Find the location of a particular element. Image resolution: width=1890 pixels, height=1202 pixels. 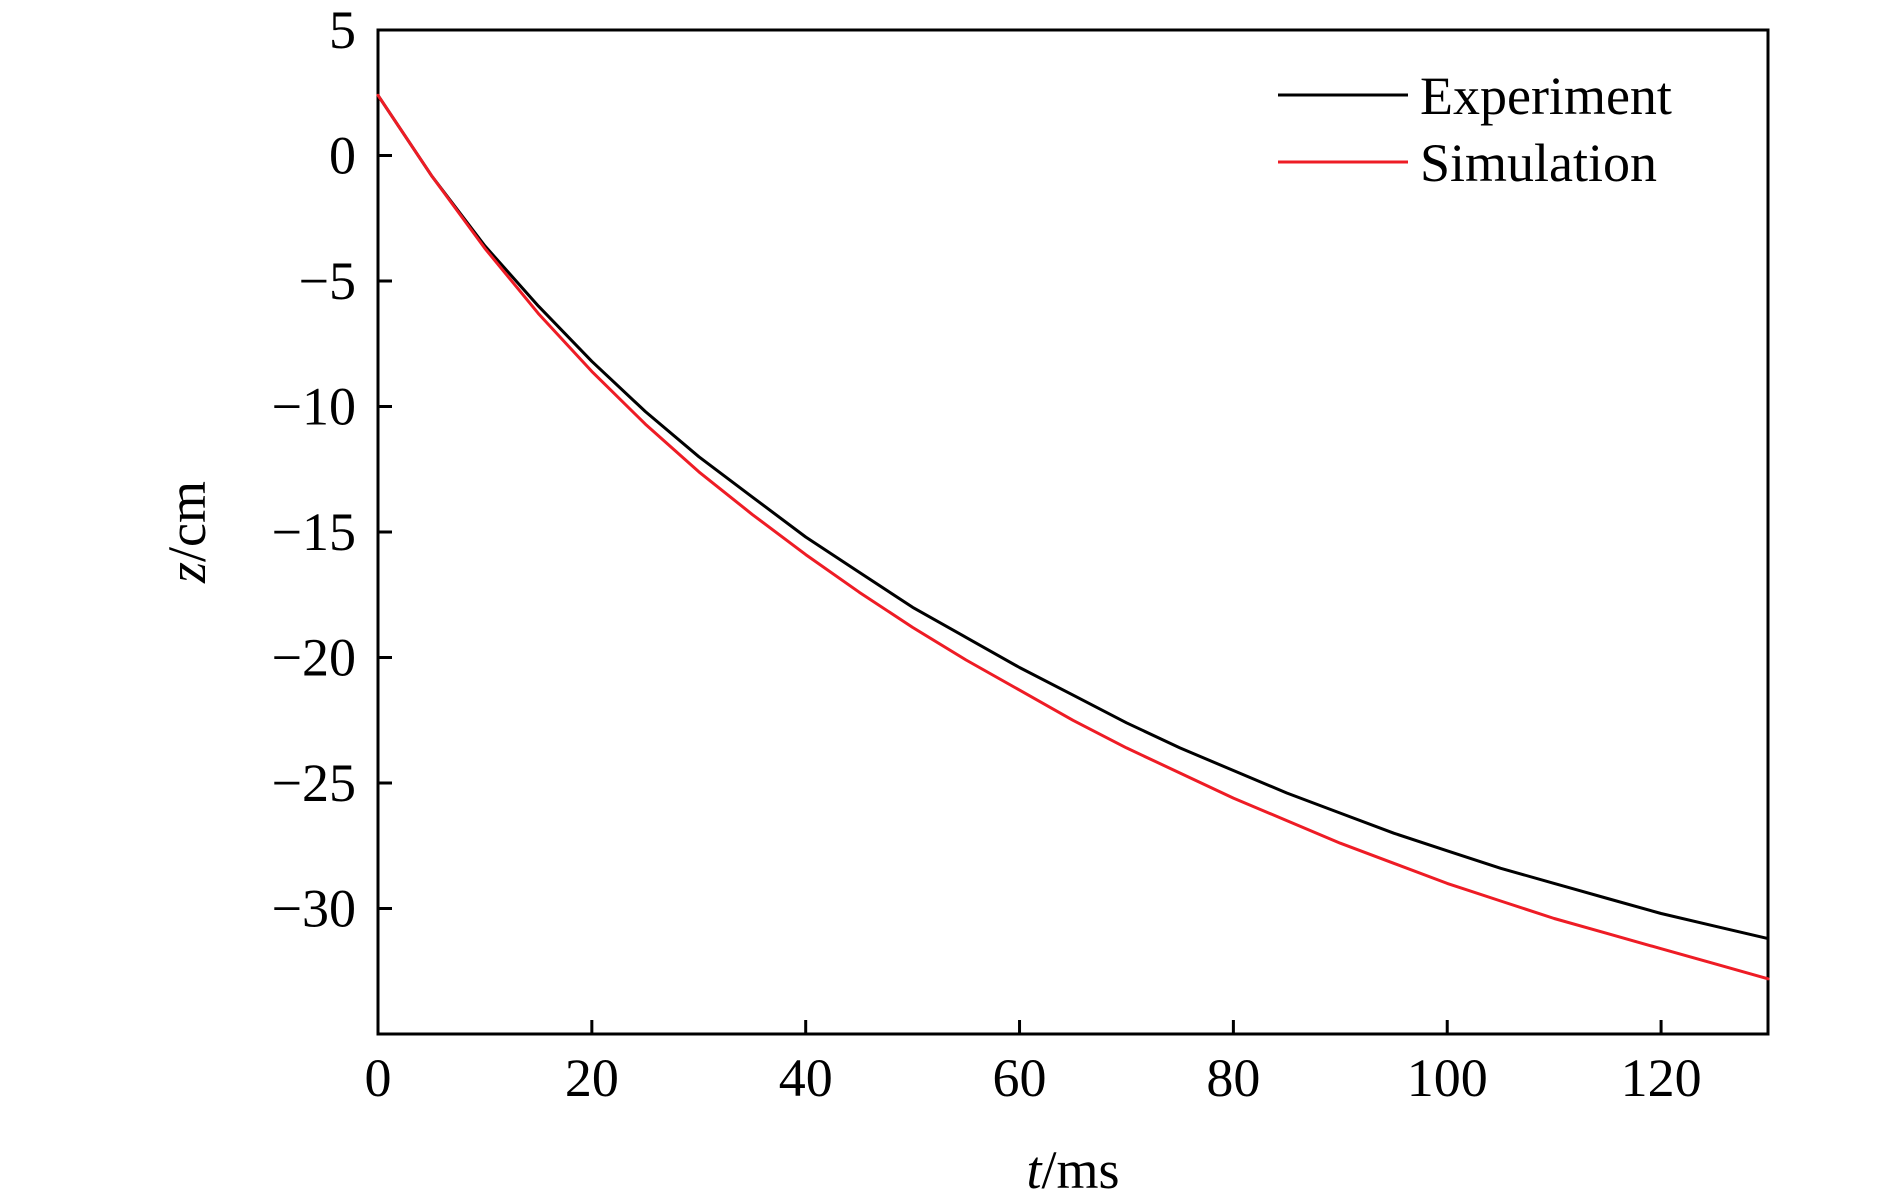

x-axis-label-variable: t is located at coordinates (1034, 1170).